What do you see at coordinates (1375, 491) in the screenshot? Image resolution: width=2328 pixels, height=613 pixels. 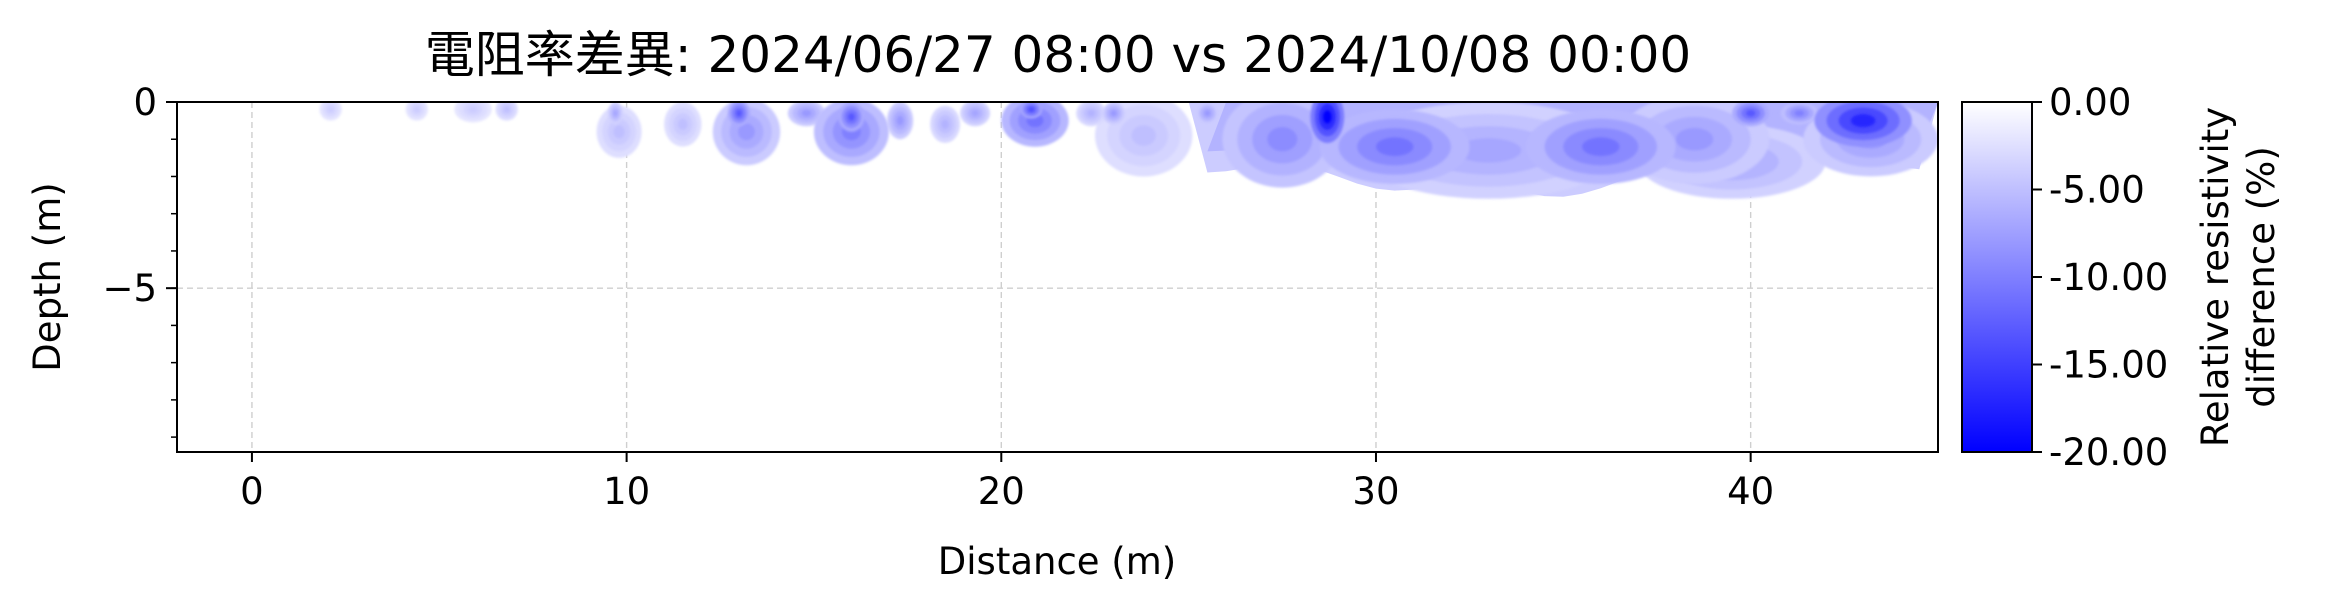 I see `x-tick-label: 30` at bounding box center [1375, 491].